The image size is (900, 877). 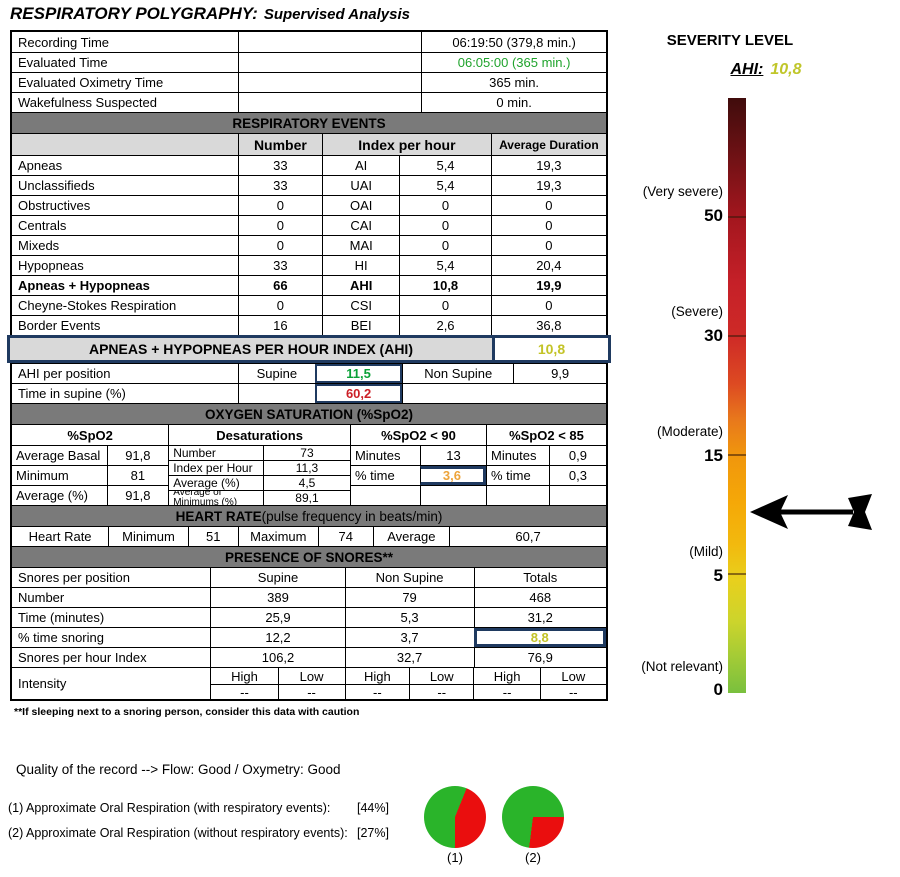 I want to click on row-label: Time (minutes), so click(x=61, y=617).